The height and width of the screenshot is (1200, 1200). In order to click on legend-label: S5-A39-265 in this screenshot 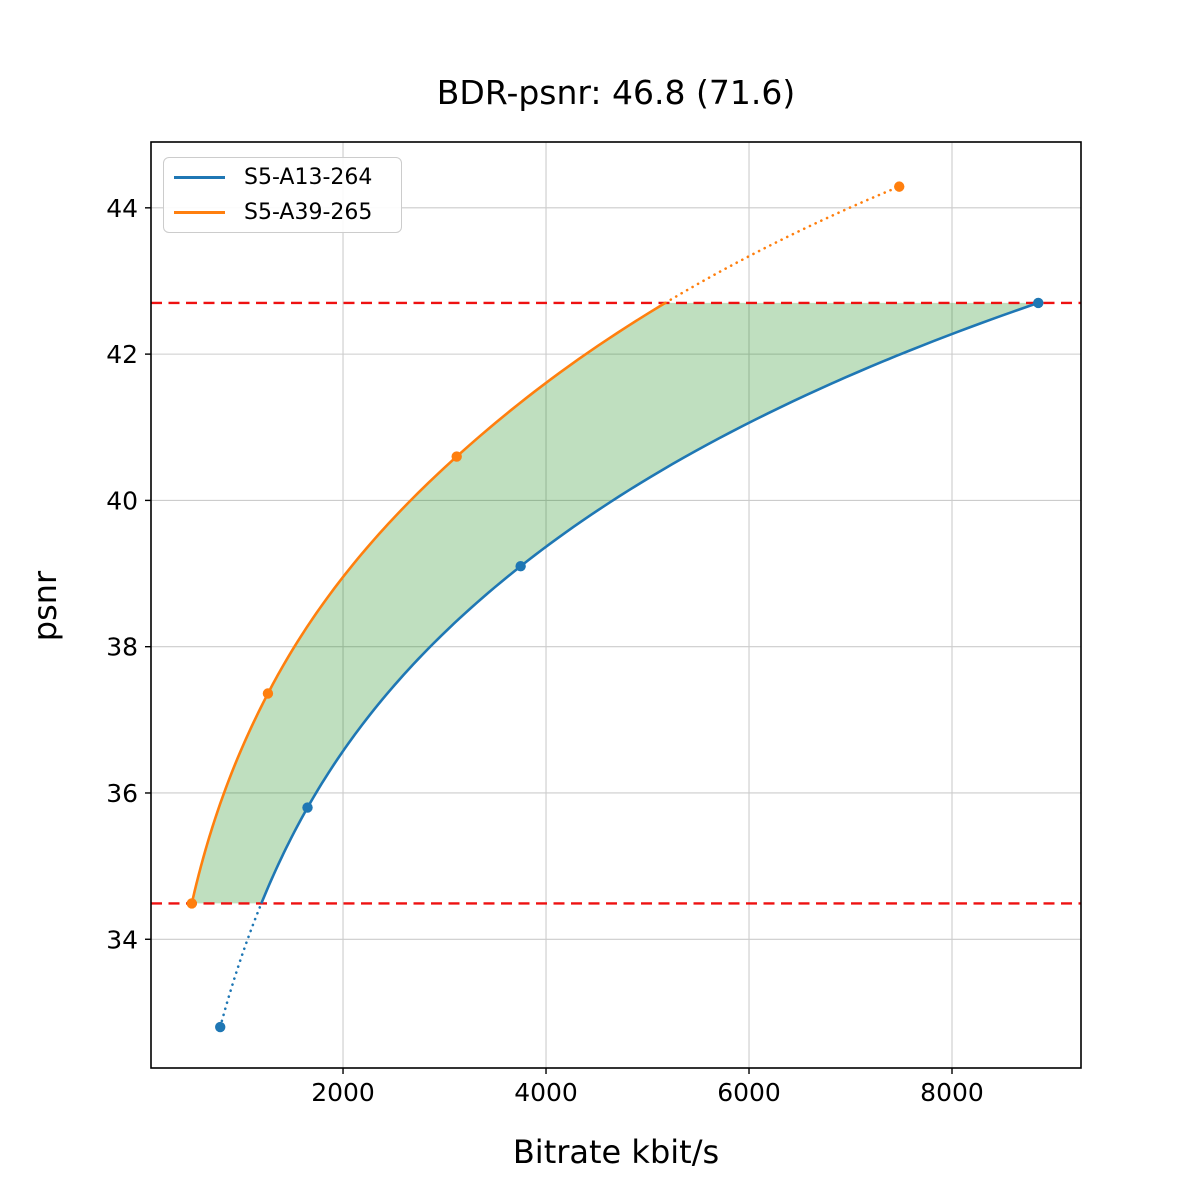, I will do `click(308, 212)`.